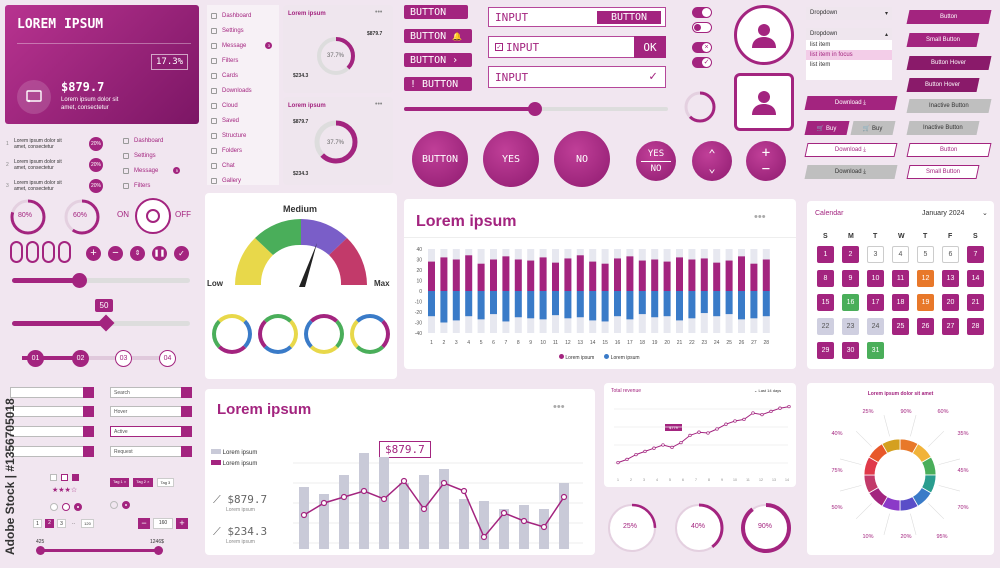 The width and height of the screenshot is (1000, 568). I want to click on calendar-day: 17, so click(875, 302).